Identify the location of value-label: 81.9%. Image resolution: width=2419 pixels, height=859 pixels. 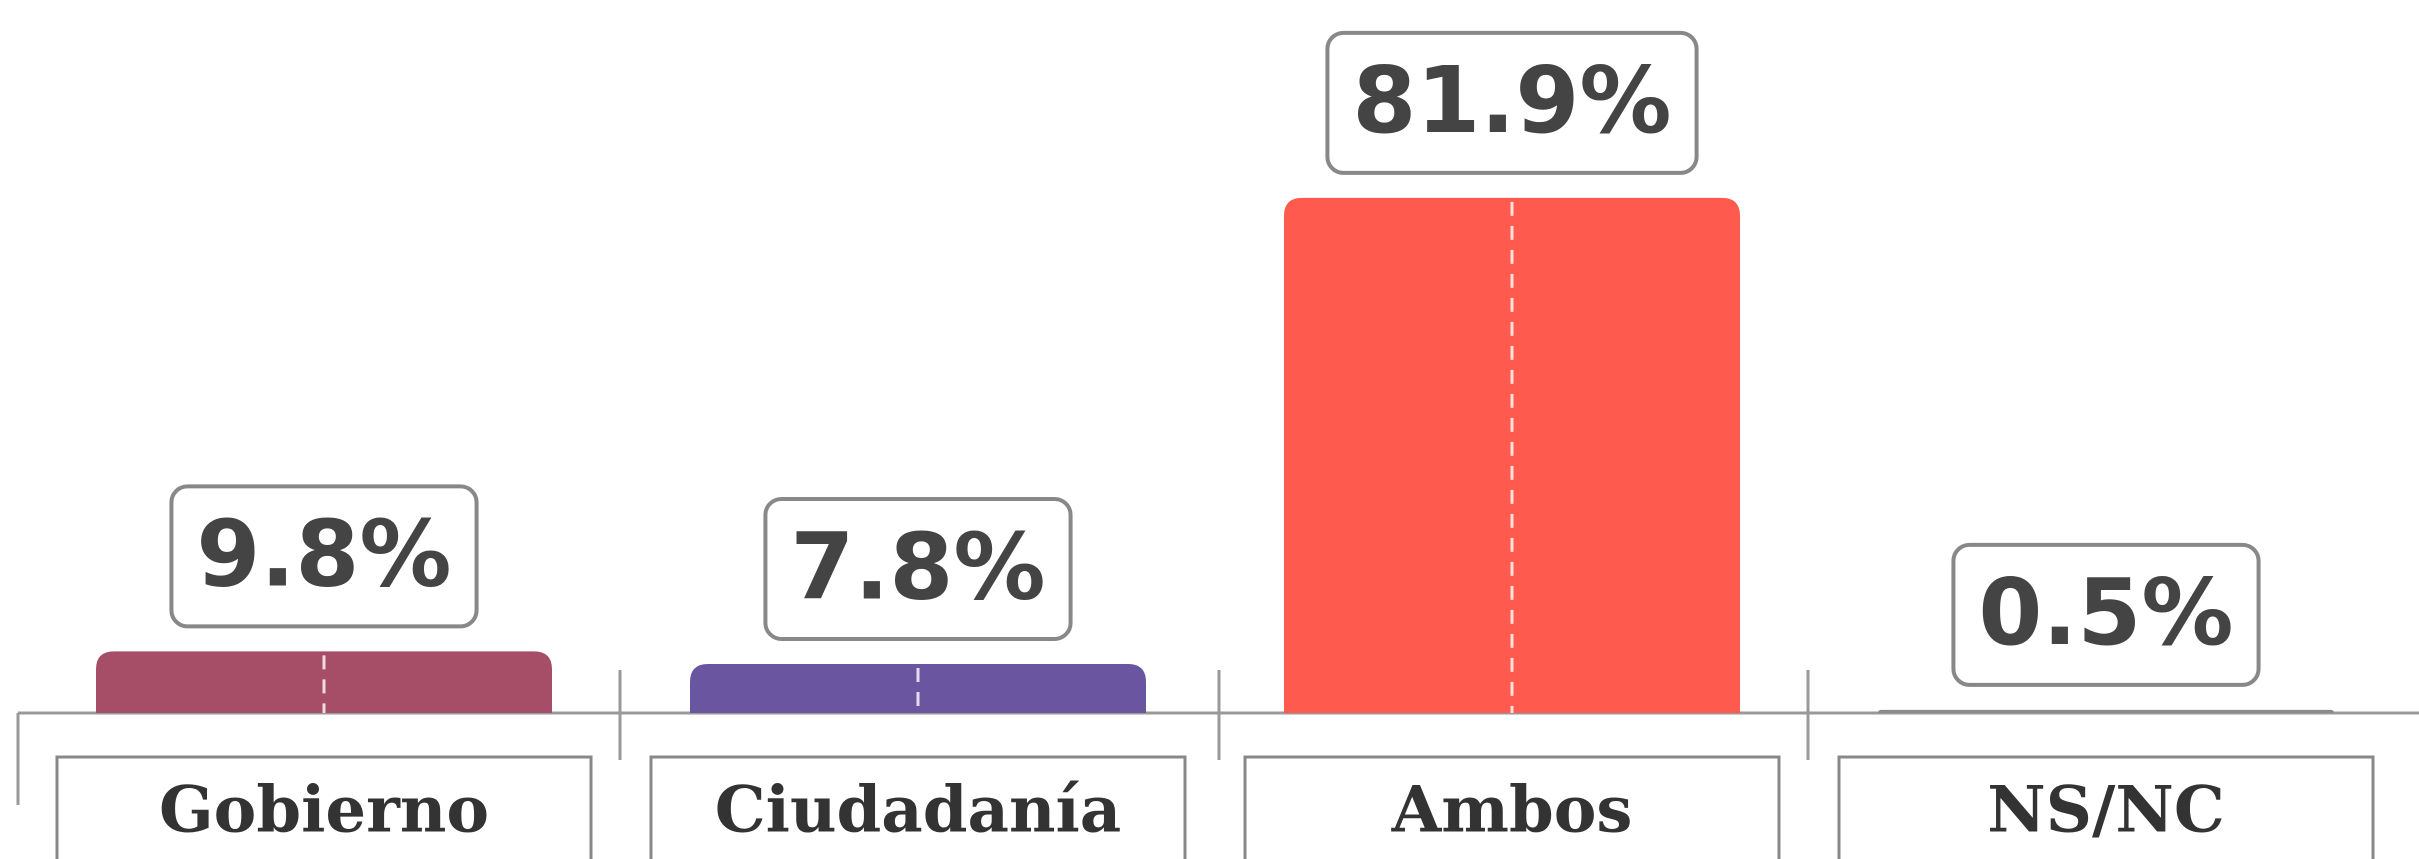
(1511, 100).